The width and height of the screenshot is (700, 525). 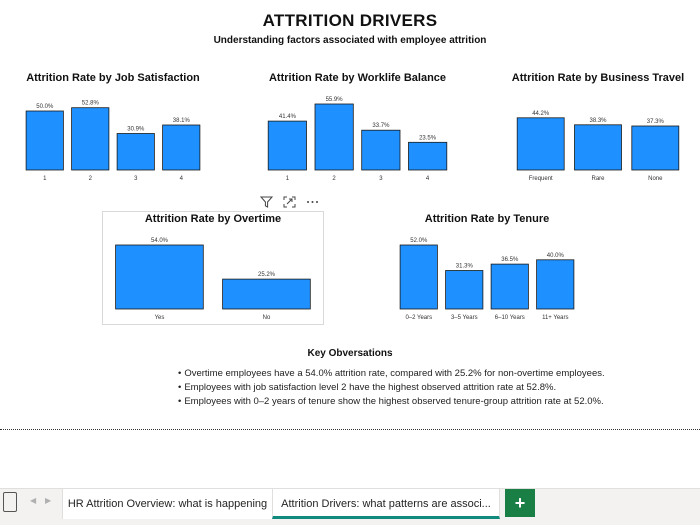 What do you see at coordinates (160, 318) in the screenshot?
I see `category-label: Yes` at bounding box center [160, 318].